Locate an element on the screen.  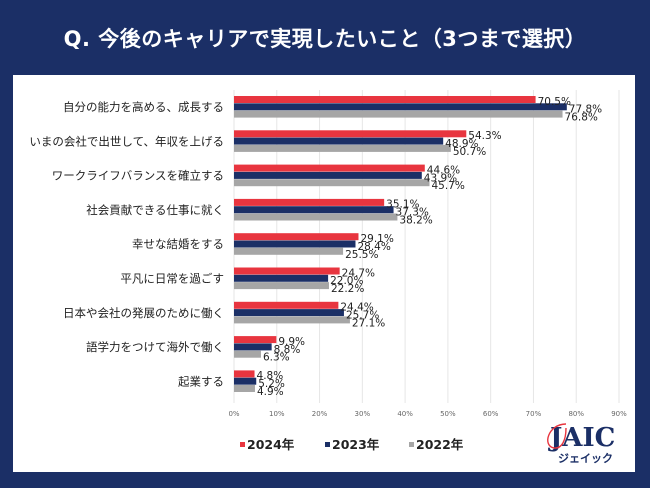
value-label: 37.3% is located at coordinates (412, 213).